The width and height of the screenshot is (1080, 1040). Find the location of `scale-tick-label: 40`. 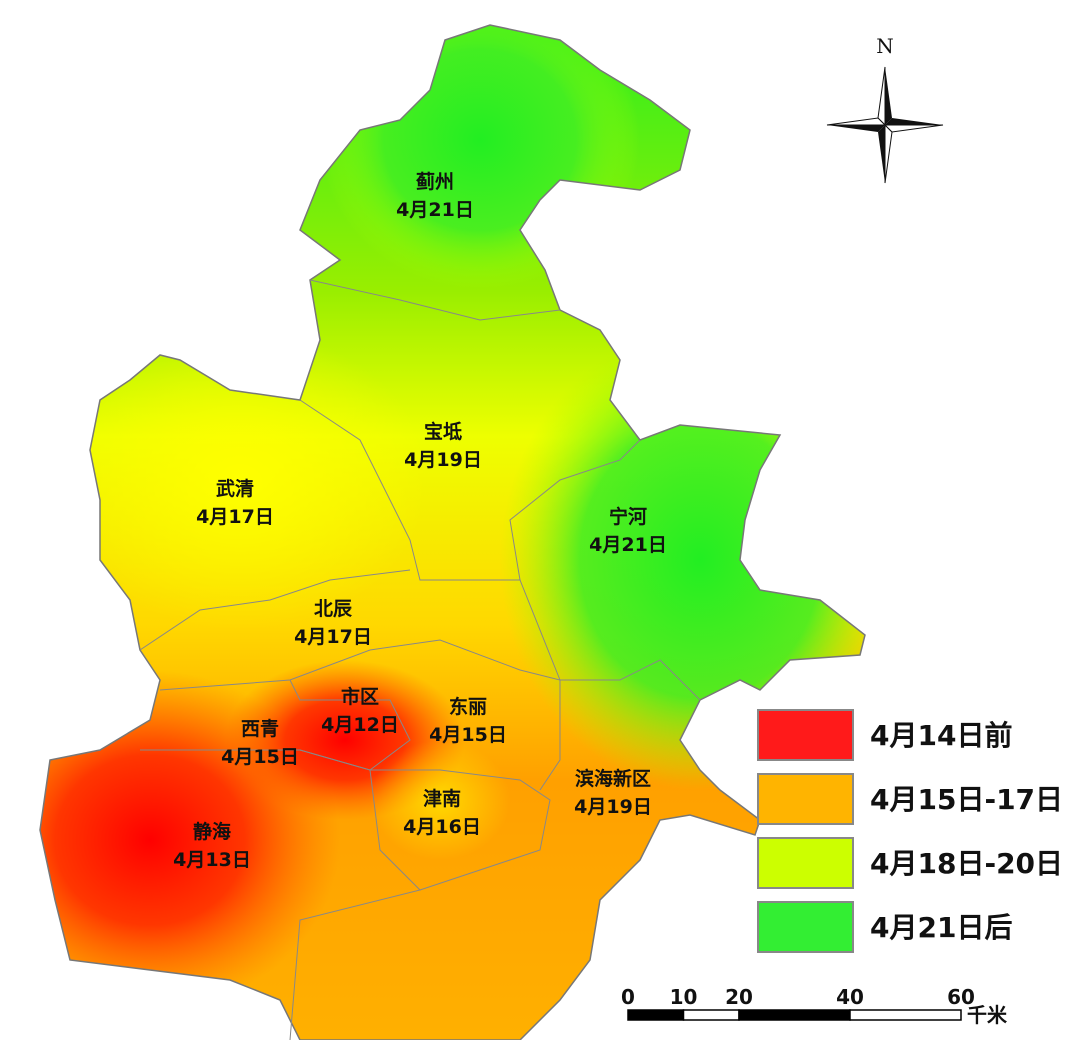

scale-tick-label: 40 is located at coordinates (850, 997).